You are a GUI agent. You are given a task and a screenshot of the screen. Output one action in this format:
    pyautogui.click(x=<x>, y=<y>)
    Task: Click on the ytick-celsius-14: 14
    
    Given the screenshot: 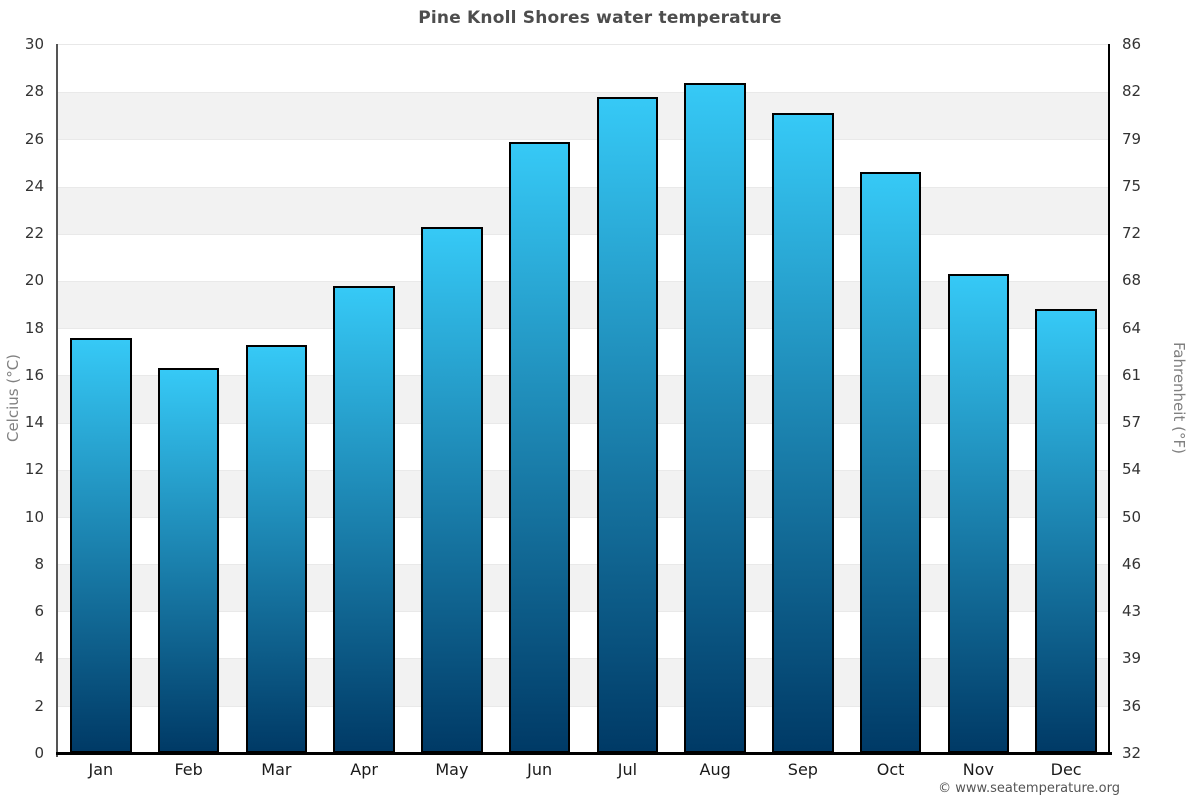 What is the action you would take?
    pyautogui.click(x=34, y=422)
    